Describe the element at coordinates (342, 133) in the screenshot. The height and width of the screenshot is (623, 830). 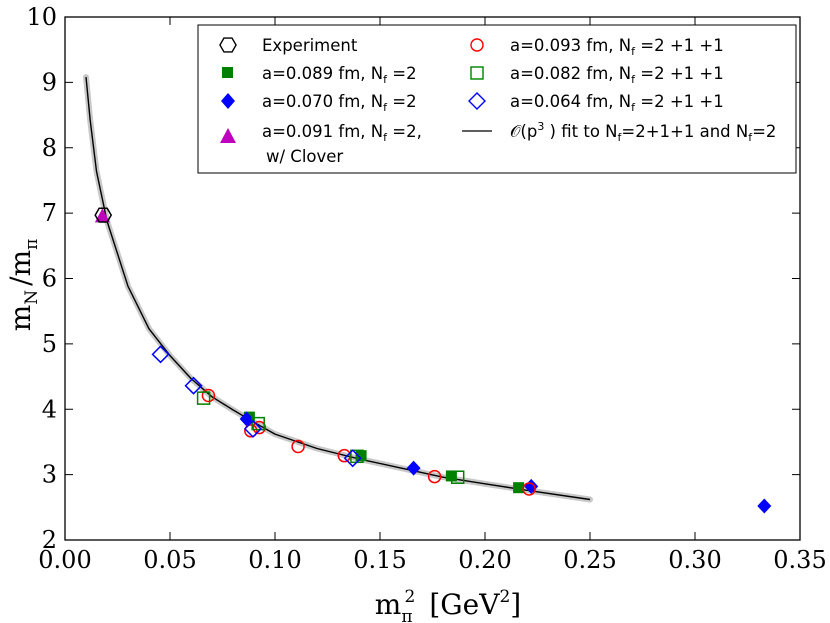
I see `legend-label-a091: a=0.091 fm, Nf =2,` at that location.